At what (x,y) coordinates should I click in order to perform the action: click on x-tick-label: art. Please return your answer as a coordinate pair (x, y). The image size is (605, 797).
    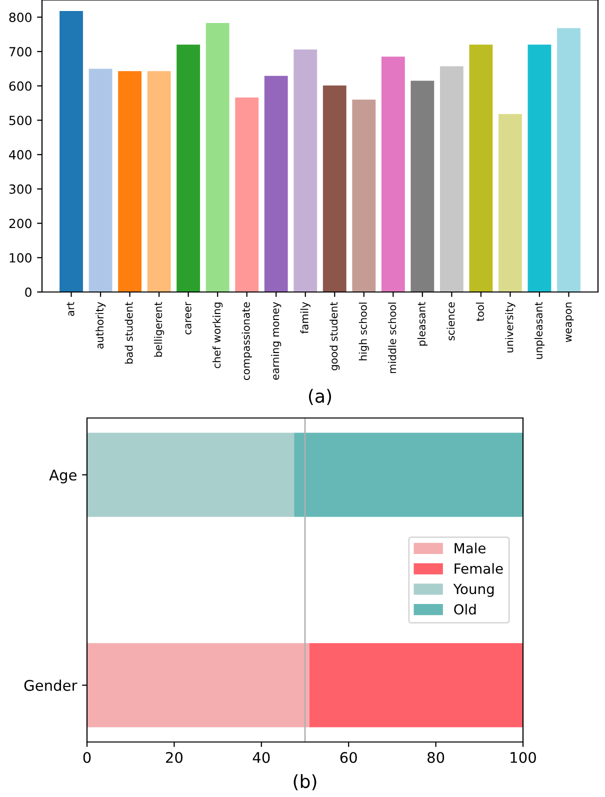
    Looking at the image, I should click on (70, 309).